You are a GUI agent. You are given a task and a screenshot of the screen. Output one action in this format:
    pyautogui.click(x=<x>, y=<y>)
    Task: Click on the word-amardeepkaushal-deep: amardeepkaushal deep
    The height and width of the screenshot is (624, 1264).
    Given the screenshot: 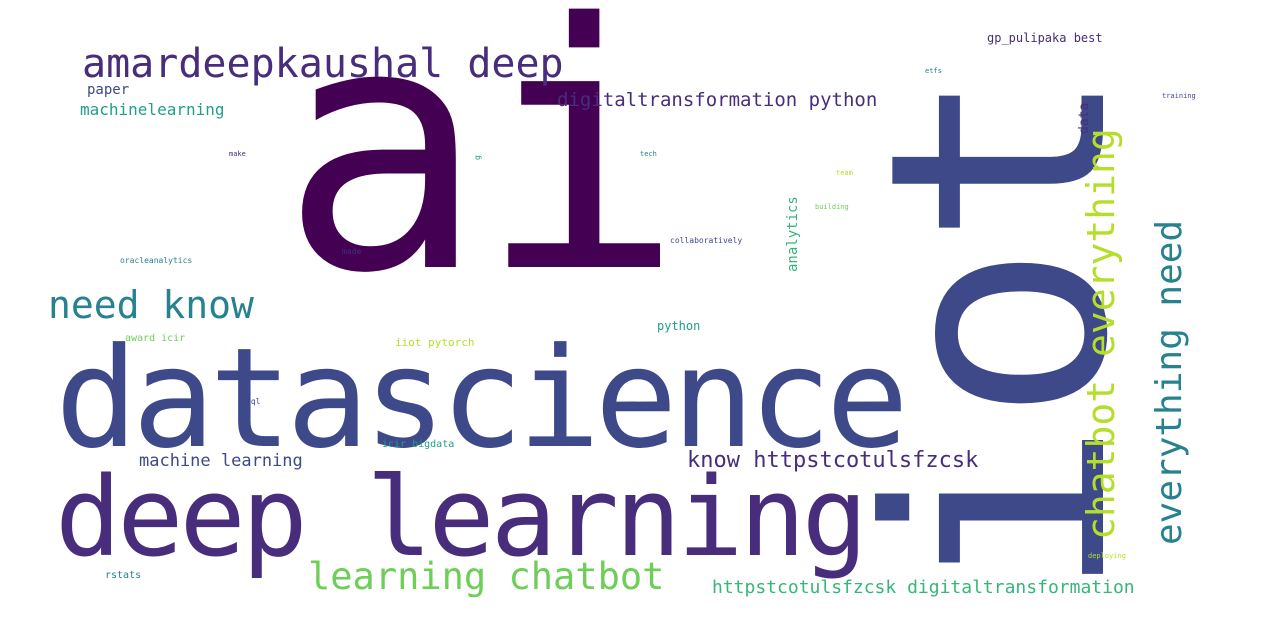 What is the action you would take?
    pyautogui.click(x=323, y=64)
    